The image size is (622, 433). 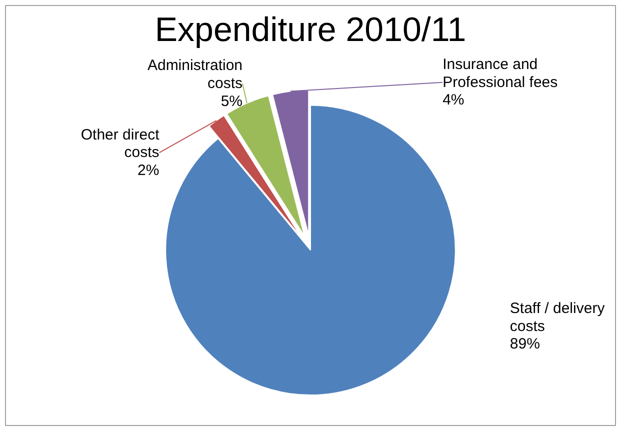 What do you see at coordinates (120, 144) in the screenshot?
I see `slice-label: Other direct costs` at bounding box center [120, 144].